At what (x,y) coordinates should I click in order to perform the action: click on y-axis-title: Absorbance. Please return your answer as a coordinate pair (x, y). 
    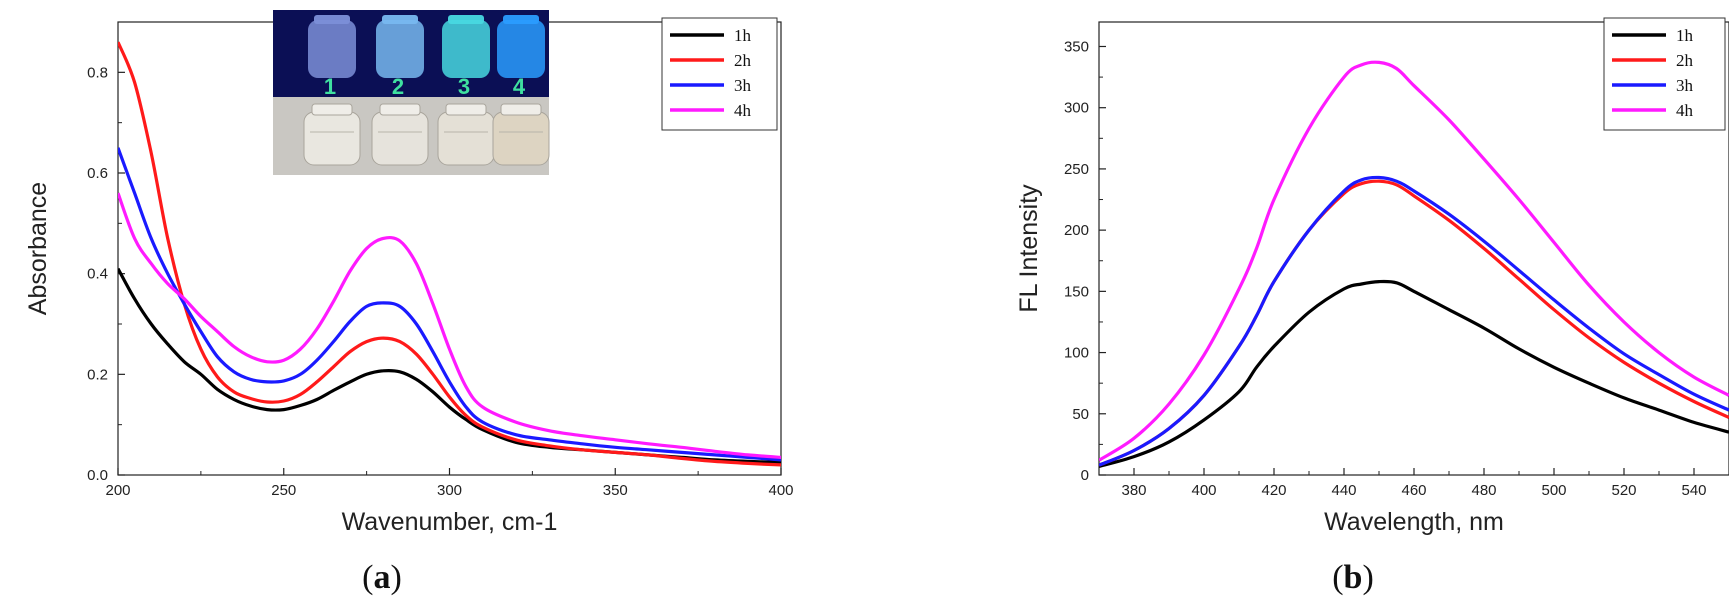
    Looking at the image, I should click on (38, 248).